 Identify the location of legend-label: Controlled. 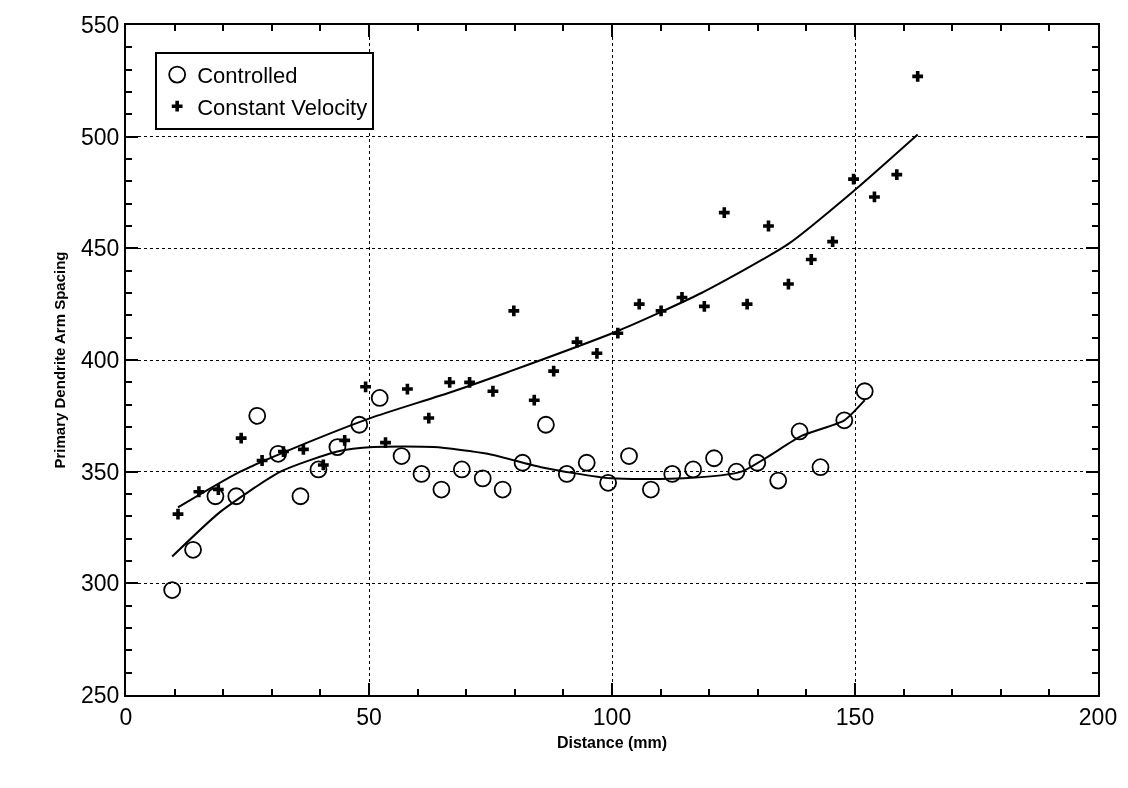
(247, 76).